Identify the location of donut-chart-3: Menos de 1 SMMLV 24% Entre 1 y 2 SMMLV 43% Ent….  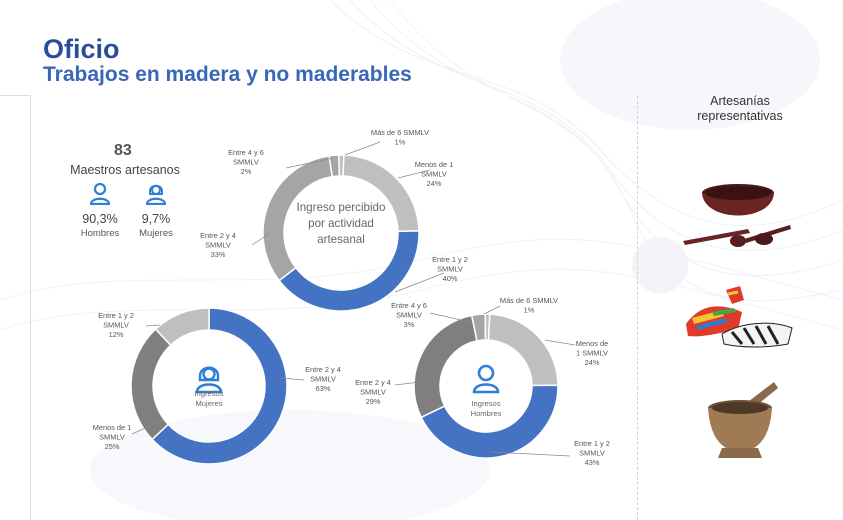
(482, 381).